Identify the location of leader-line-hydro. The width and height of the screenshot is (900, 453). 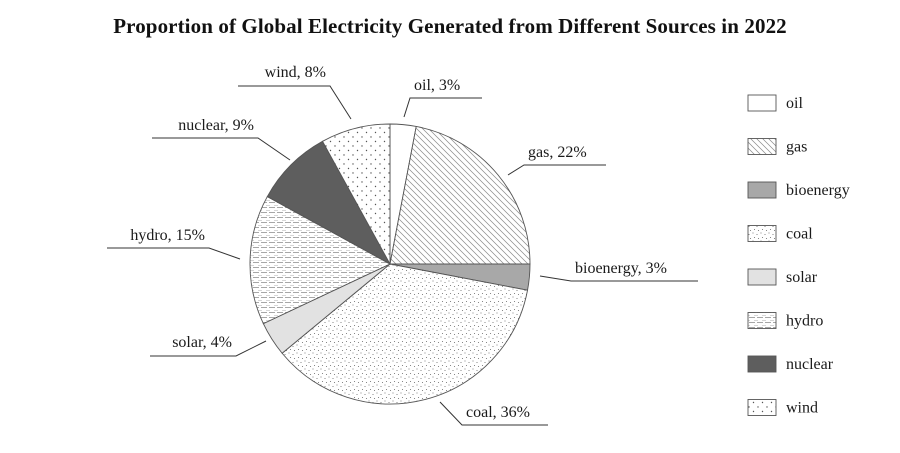
(174, 253).